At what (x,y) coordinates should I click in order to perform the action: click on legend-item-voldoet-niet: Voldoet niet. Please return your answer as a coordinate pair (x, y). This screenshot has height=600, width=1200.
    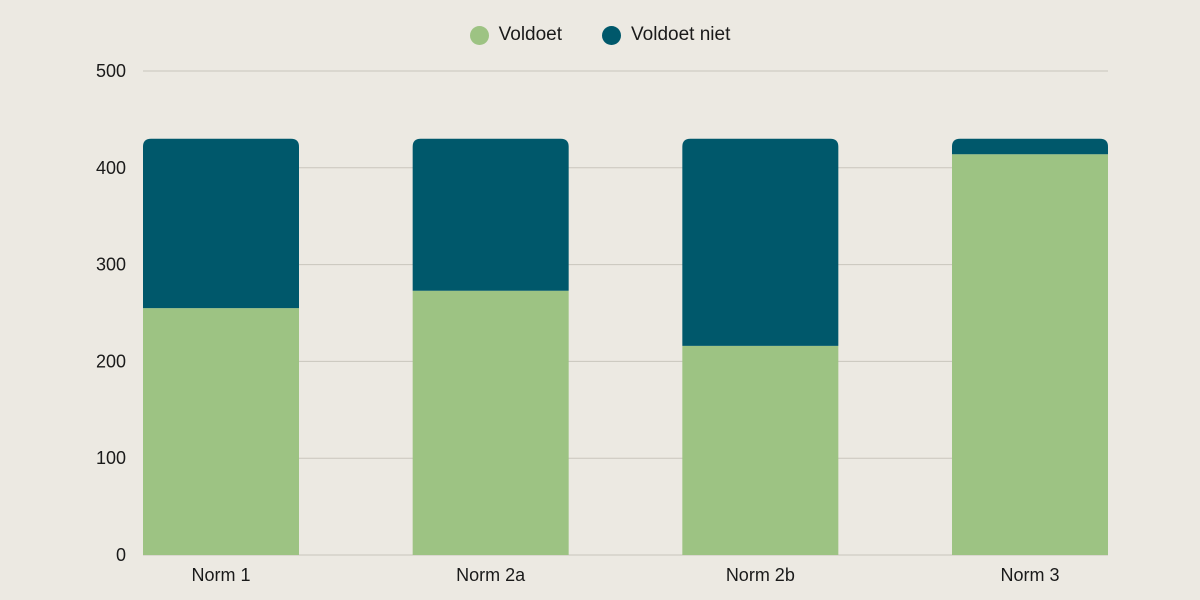
    Looking at the image, I should click on (666, 35).